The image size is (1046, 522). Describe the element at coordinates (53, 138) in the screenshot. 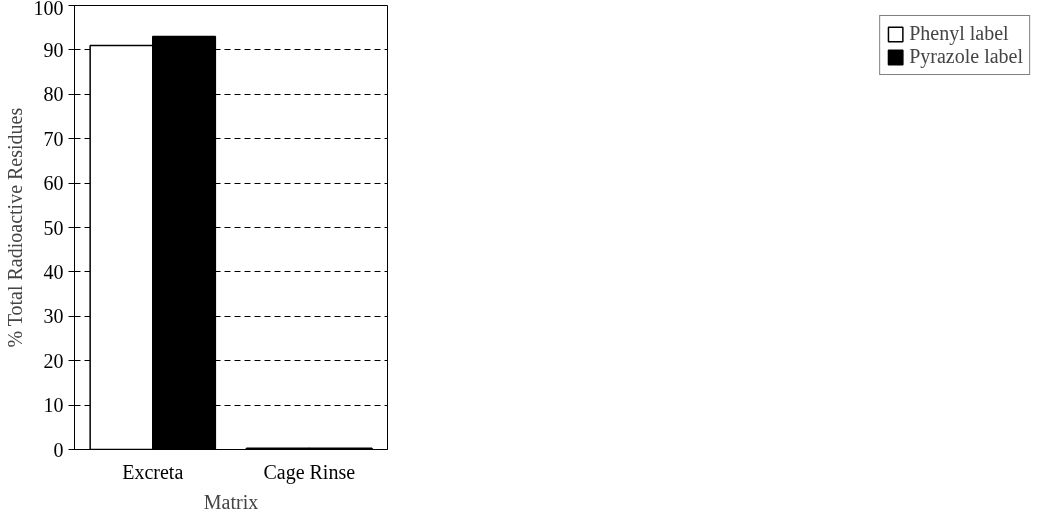

I see `y-tick-label: 70` at that location.